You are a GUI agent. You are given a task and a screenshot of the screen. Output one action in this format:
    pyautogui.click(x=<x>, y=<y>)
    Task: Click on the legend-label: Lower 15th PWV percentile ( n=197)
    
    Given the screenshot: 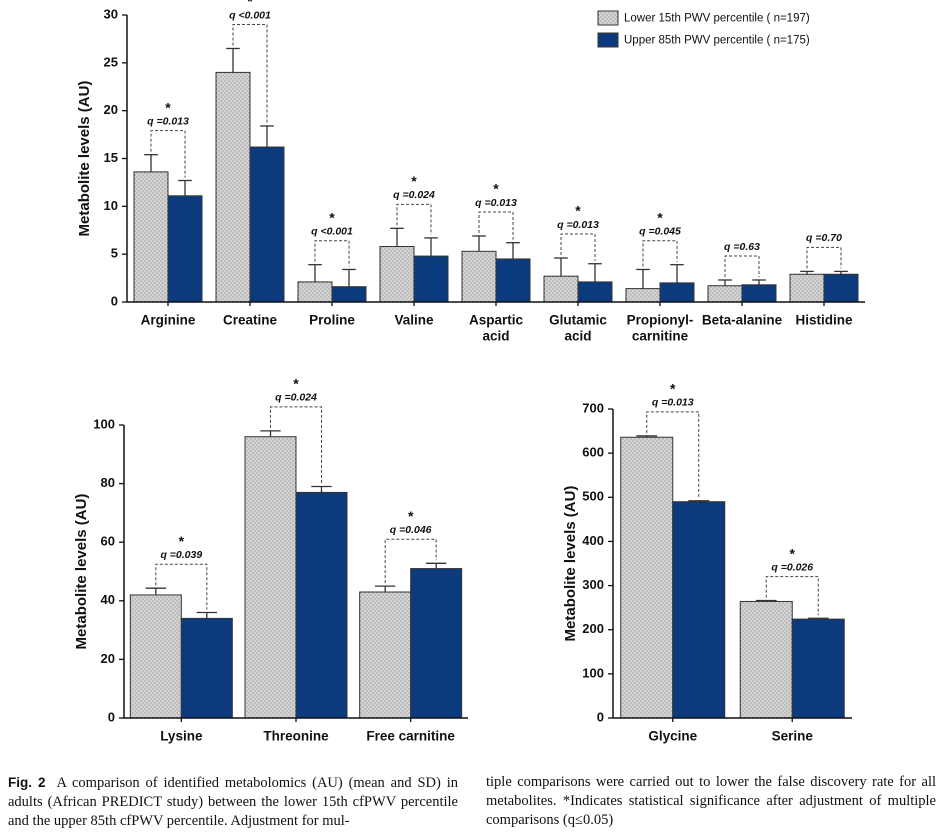 What is the action you would take?
    pyautogui.click(x=717, y=19)
    